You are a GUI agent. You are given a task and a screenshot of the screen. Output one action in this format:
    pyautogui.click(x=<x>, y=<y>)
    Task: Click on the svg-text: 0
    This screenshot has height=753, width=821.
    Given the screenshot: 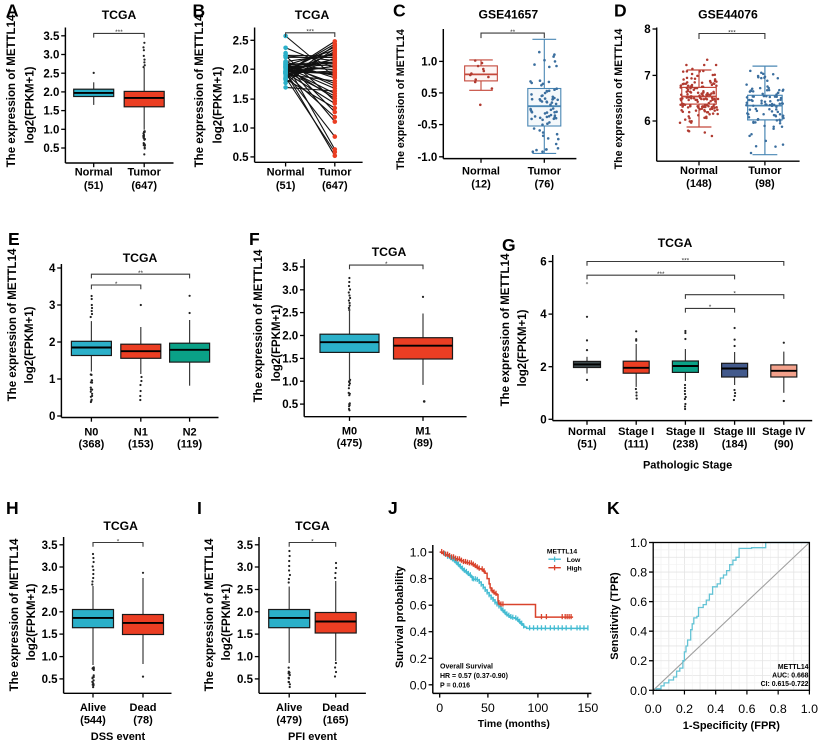 What is the action you would take?
    pyautogui.click(x=439, y=708)
    